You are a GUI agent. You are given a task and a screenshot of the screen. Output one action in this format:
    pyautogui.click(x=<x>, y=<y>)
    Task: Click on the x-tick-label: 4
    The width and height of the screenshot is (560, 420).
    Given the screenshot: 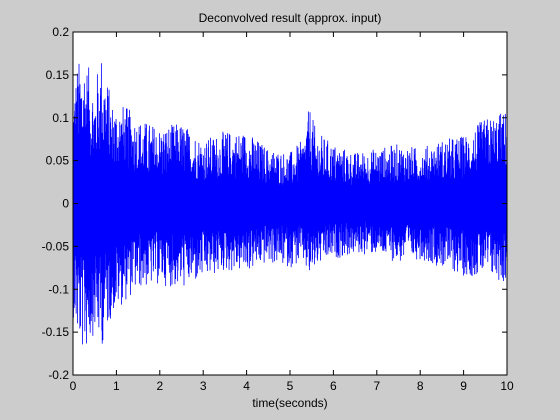 What is the action you would take?
    pyautogui.click(x=246, y=386)
    